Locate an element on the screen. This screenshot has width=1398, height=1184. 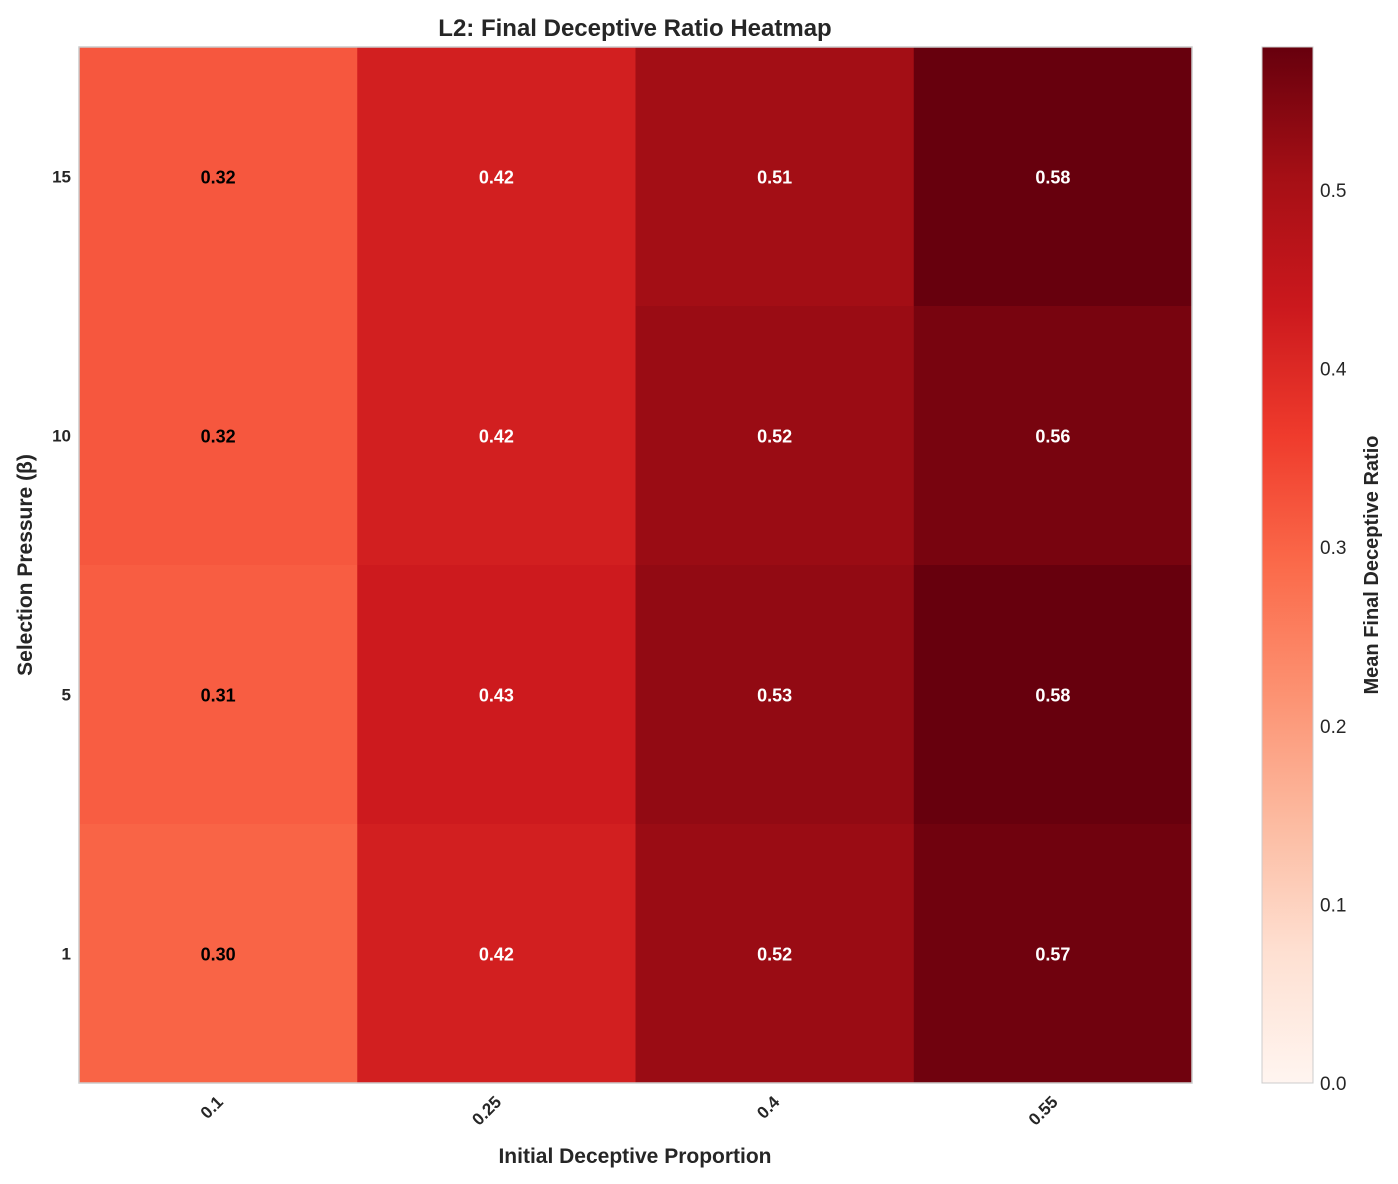
colorbar-tick-label: 0.3 is located at coordinates (1333, 548).